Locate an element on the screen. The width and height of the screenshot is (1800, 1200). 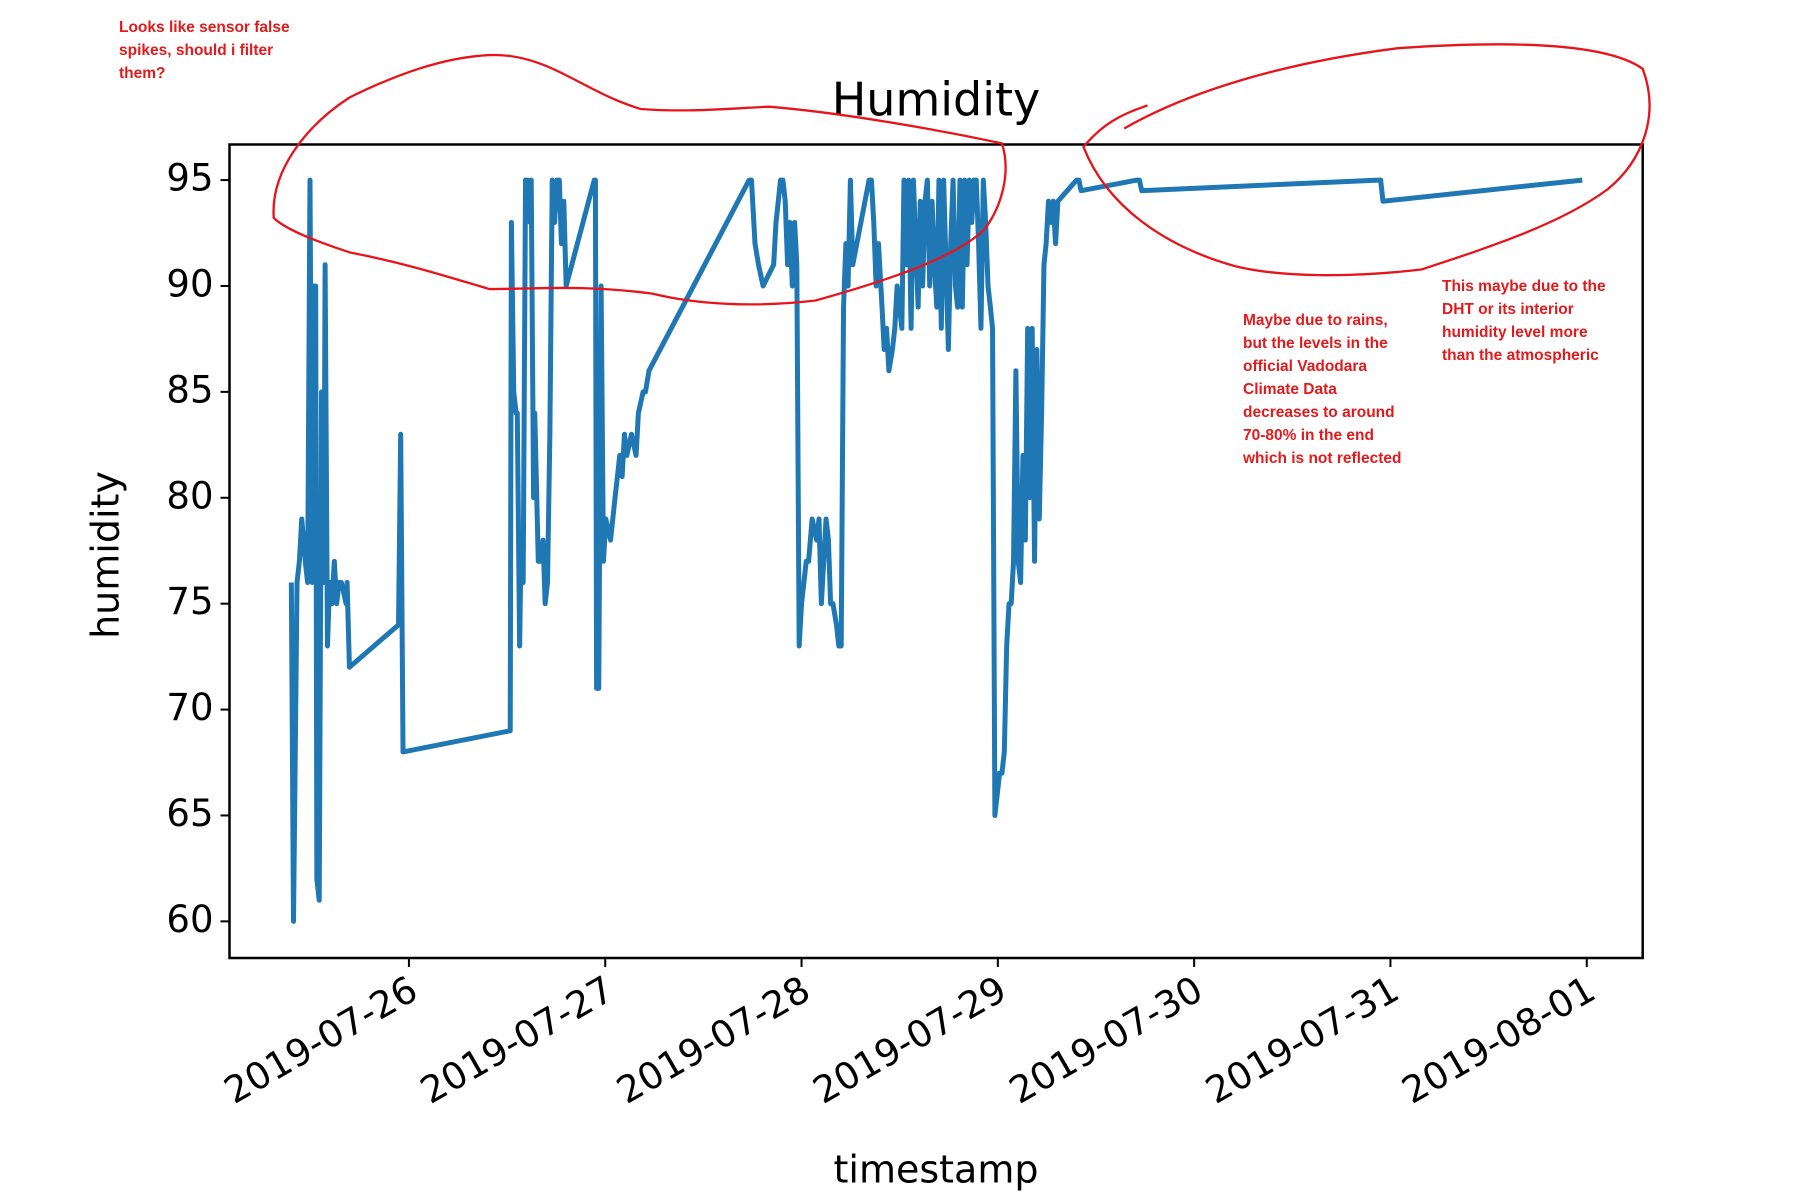
annotation-line: spikes, should i filter is located at coordinates (196, 50).